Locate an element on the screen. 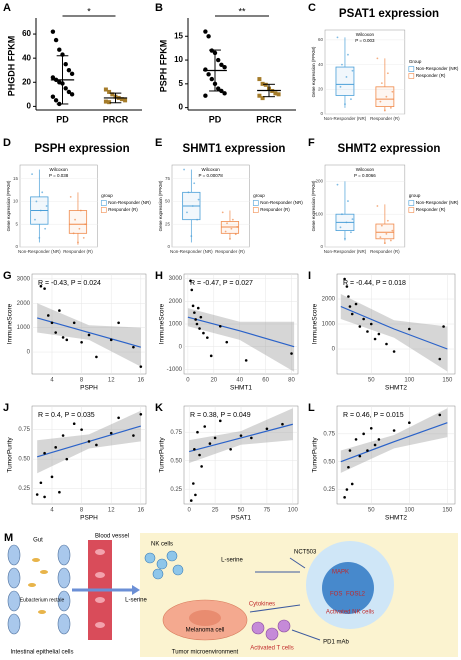  y-tick-label: 50 is located at coordinates (168, 201).